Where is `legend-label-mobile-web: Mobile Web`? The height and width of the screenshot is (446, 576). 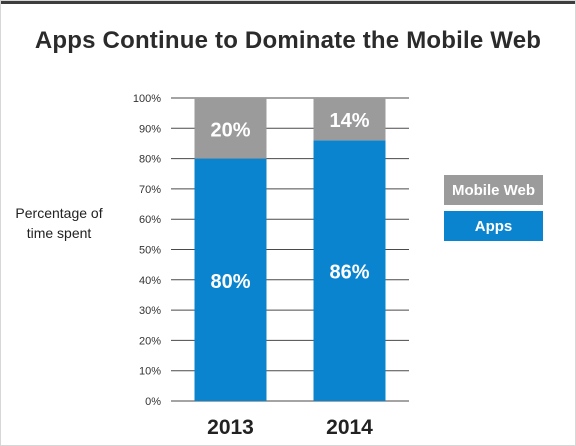
legend-label-mobile-web: Mobile Web is located at coordinates (493, 190).